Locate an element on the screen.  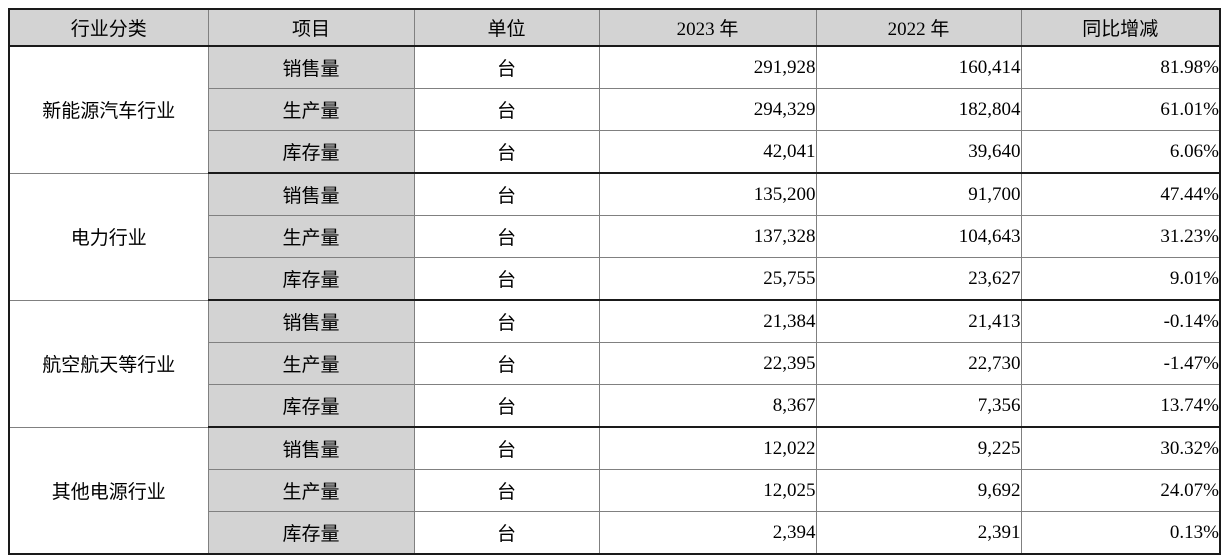
value-2022-cell: 22,730 is located at coordinates (918, 363).